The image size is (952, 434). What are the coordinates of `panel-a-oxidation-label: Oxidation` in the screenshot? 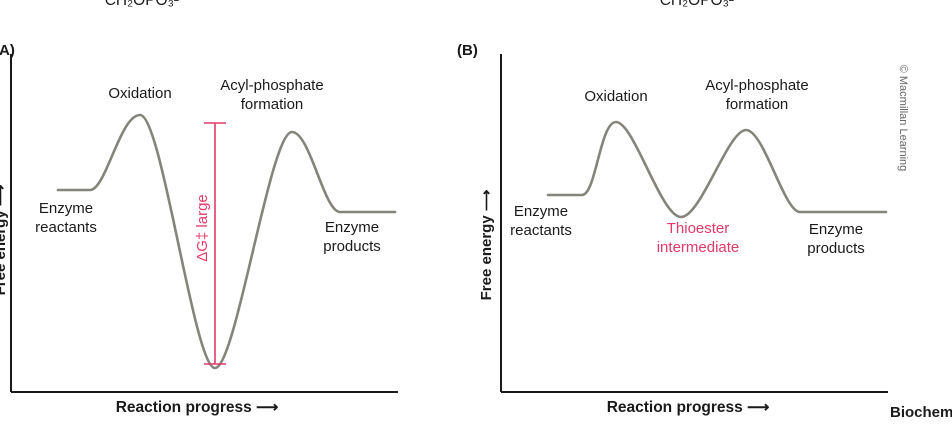 It's located at (140, 93).